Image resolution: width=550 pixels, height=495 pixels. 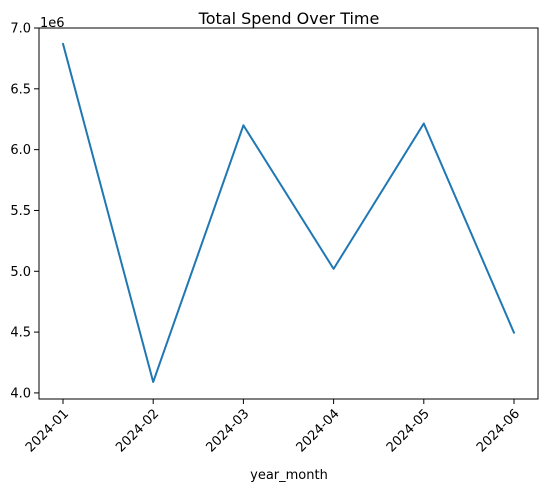 What do you see at coordinates (289, 475) in the screenshot?
I see `x-axis-label: year_month` at bounding box center [289, 475].